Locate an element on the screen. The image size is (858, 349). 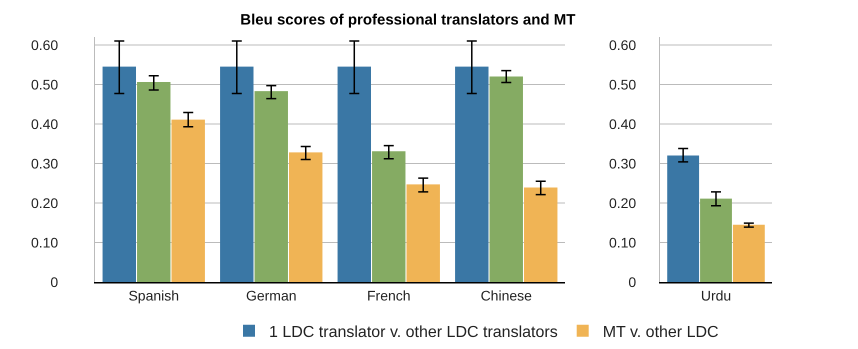
x-tick-label: German is located at coordinates (271, 295).